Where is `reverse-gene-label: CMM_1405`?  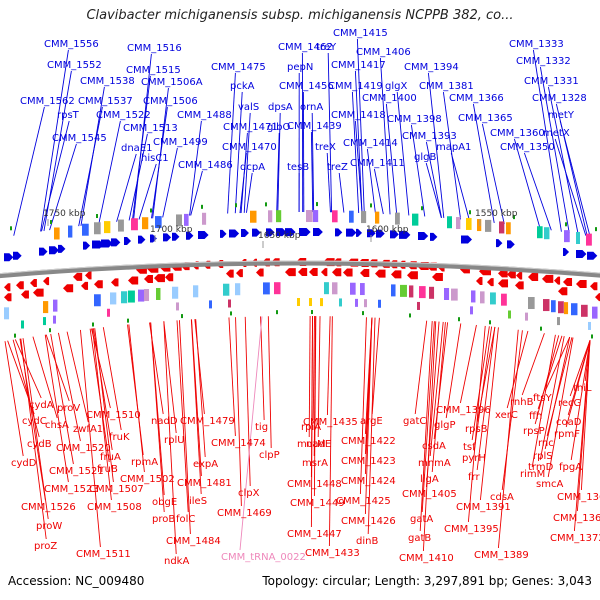 reverse-gene-label: CMM_1405 is located at coordinates (429, 494).